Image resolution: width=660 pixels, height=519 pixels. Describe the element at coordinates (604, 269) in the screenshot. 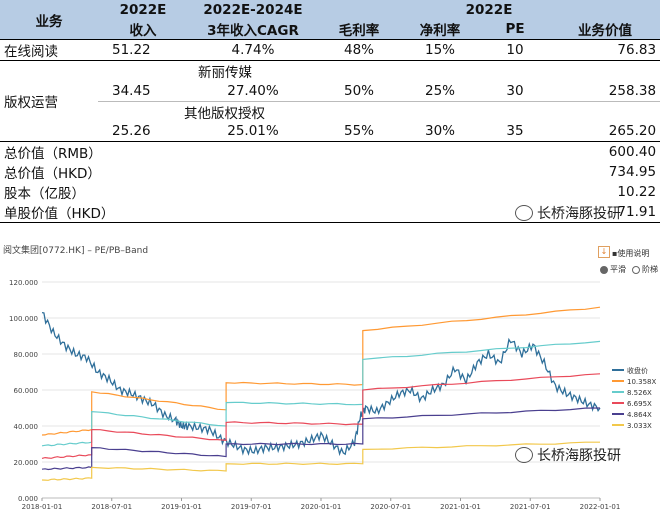

I see `radio-on-icon` at that location.